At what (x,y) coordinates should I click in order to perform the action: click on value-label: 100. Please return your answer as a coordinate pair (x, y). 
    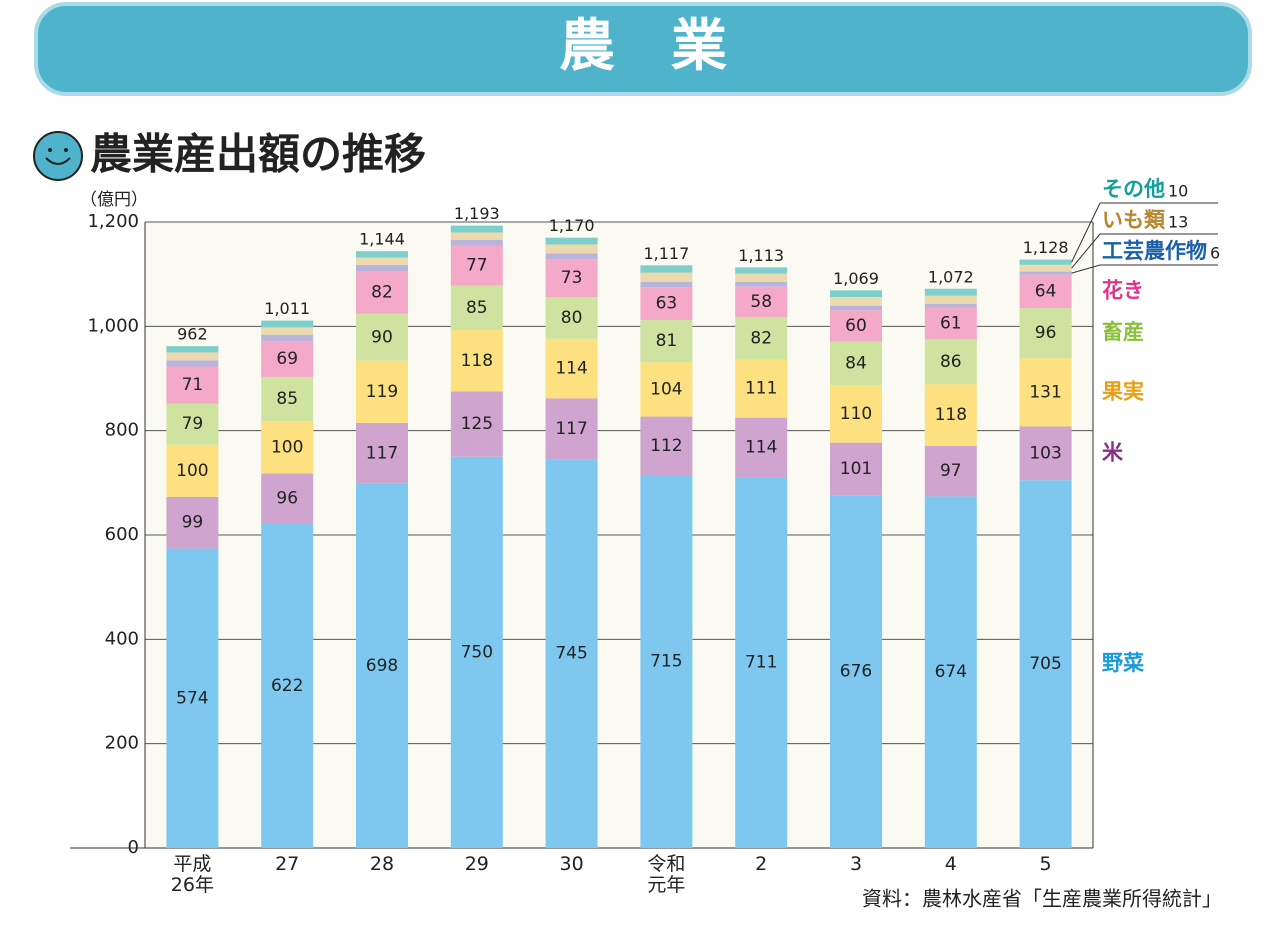
    Looking at the image, I should click on (287, 447).